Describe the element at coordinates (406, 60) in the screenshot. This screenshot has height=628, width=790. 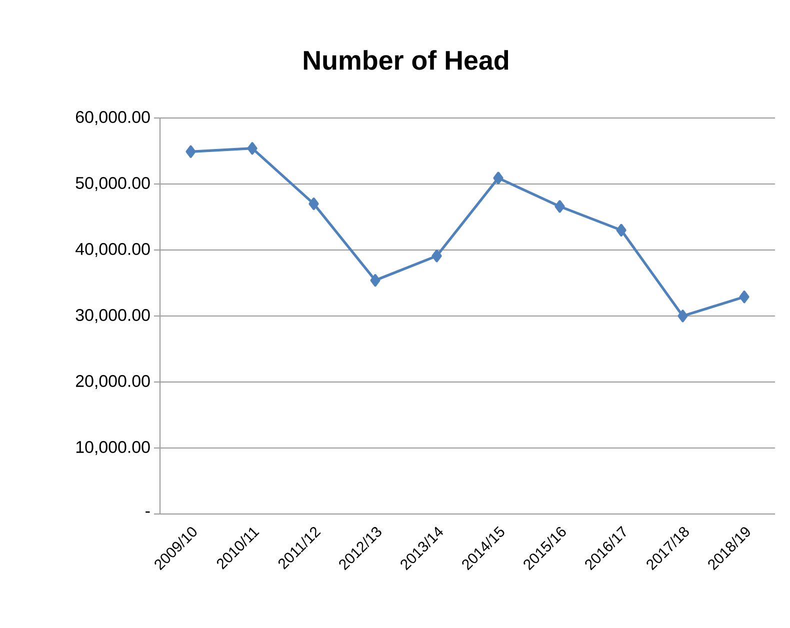
I see `chart-title: Number of Head` at that location.